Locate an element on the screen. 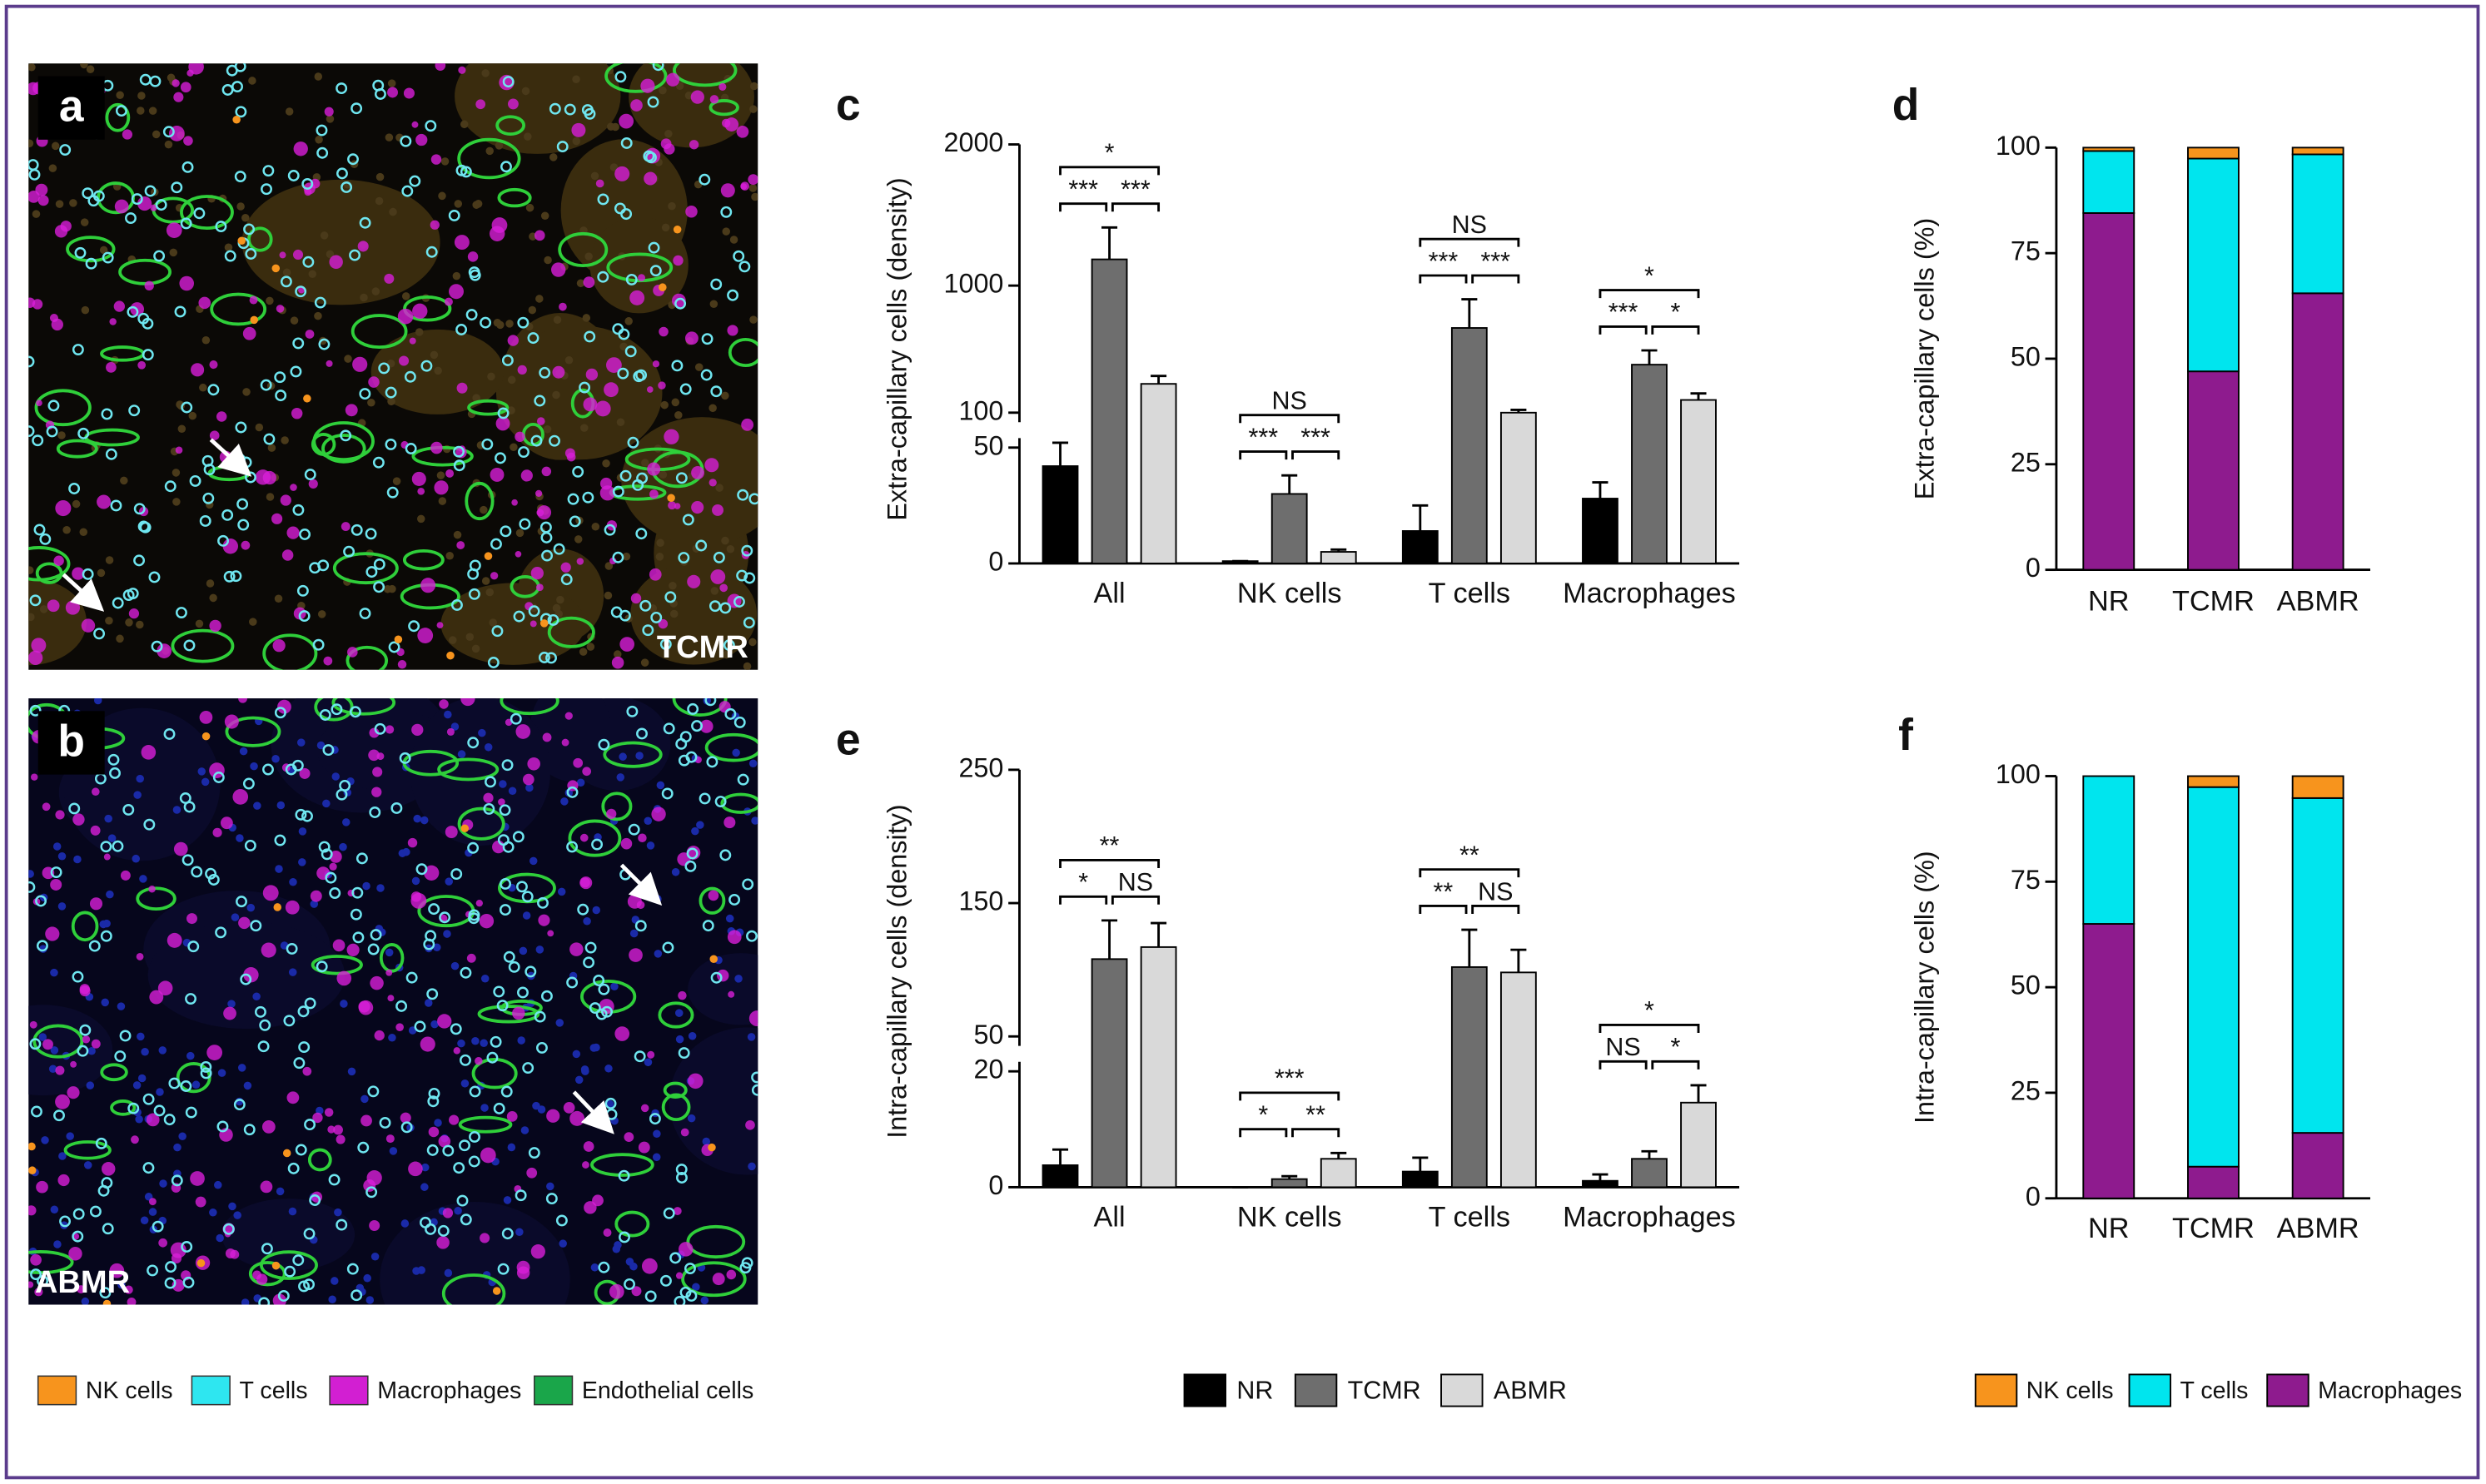 This screenshot has width=2486, height=1484. legend-label: Macrophages is located at coordinates (449, 1390).